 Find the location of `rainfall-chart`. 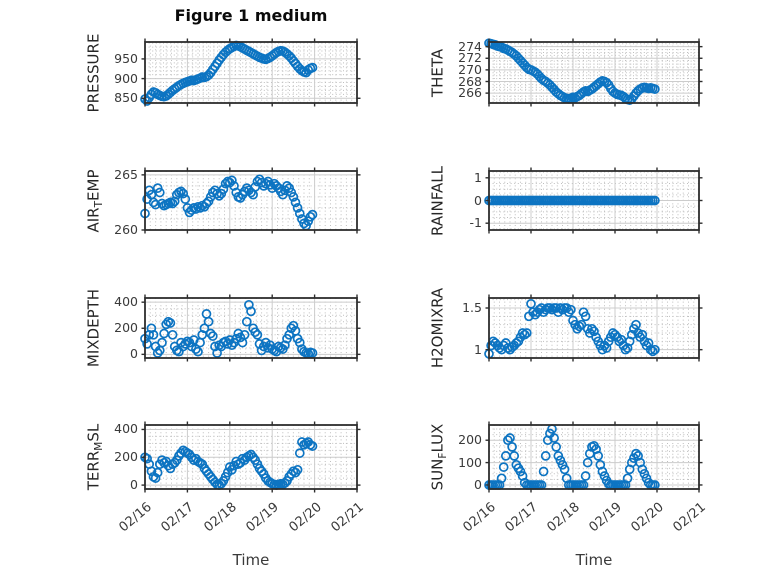

rainfall-chart is located at coordinates (593, 200).